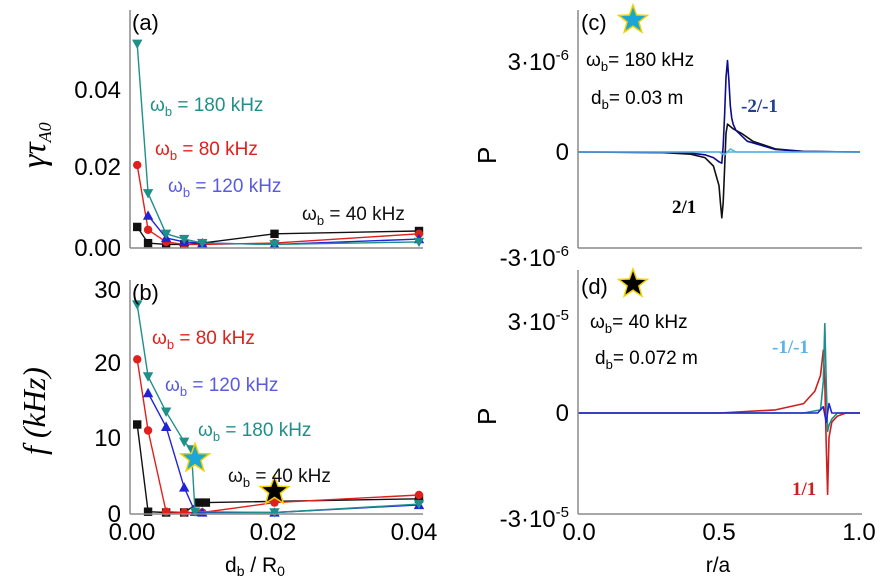 The width and height of the screenshot is (891, 580). I want to click on panel-c-ytick-1: 3·10⁻⁶, so click(538, 61).